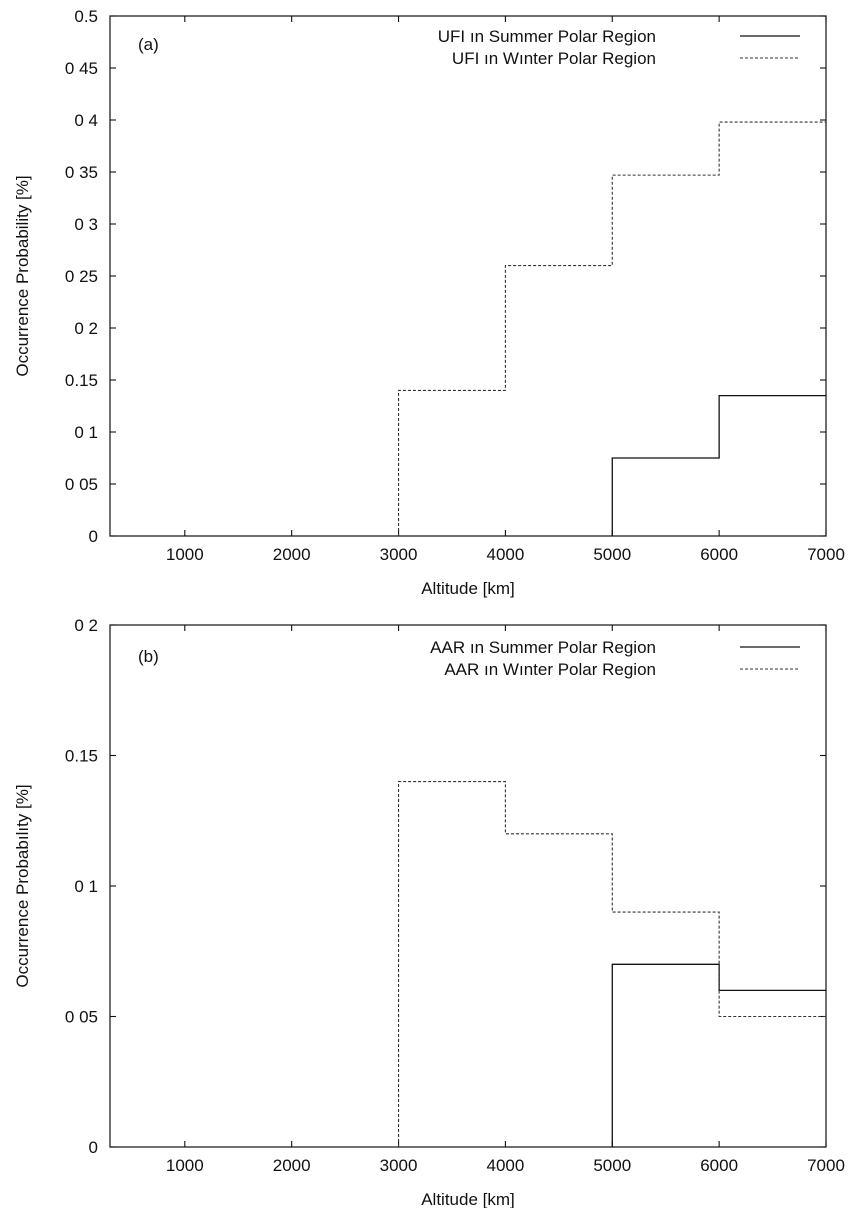  Describe the element at coordinates (148, 656) in the screenshot. I see `panel-label: (b)` at that location.